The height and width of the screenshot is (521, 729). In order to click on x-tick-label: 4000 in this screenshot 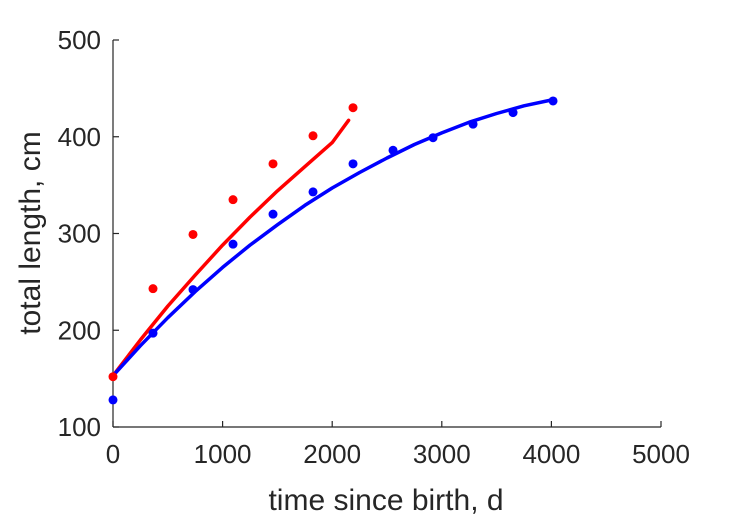, I will do `click(551, 454)`.